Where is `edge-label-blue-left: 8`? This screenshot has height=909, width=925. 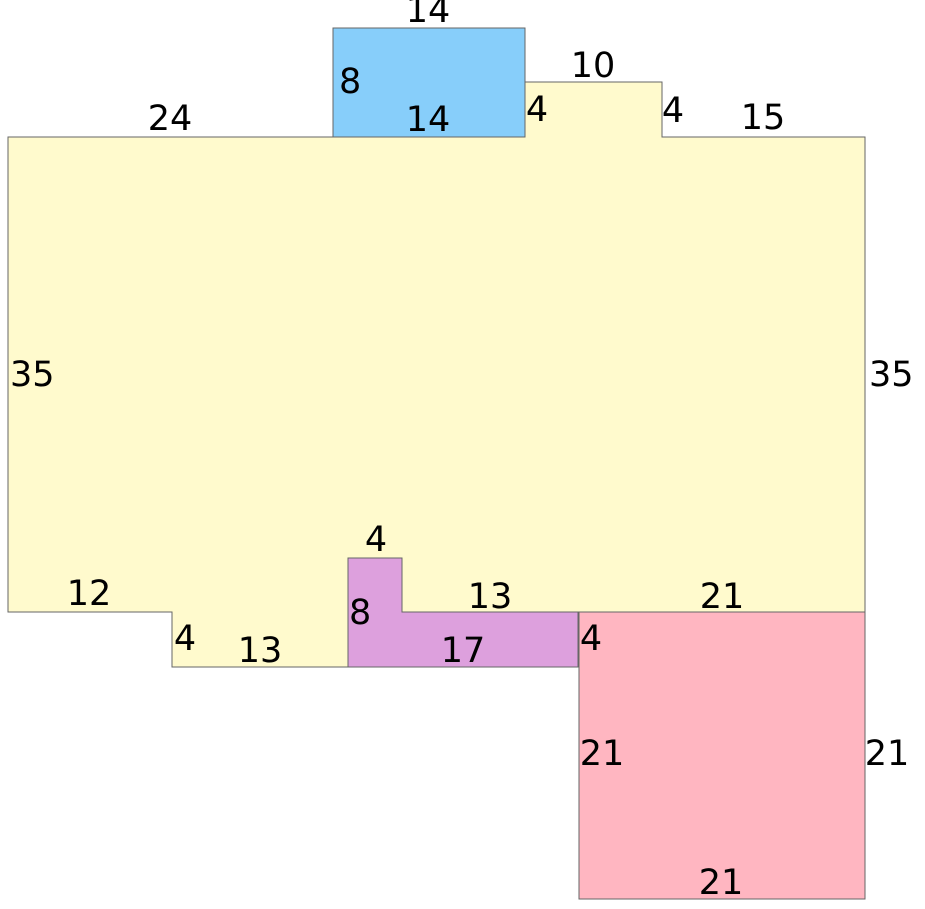
edge-label-blue-left: 8 is located at coordinates (350, 82).